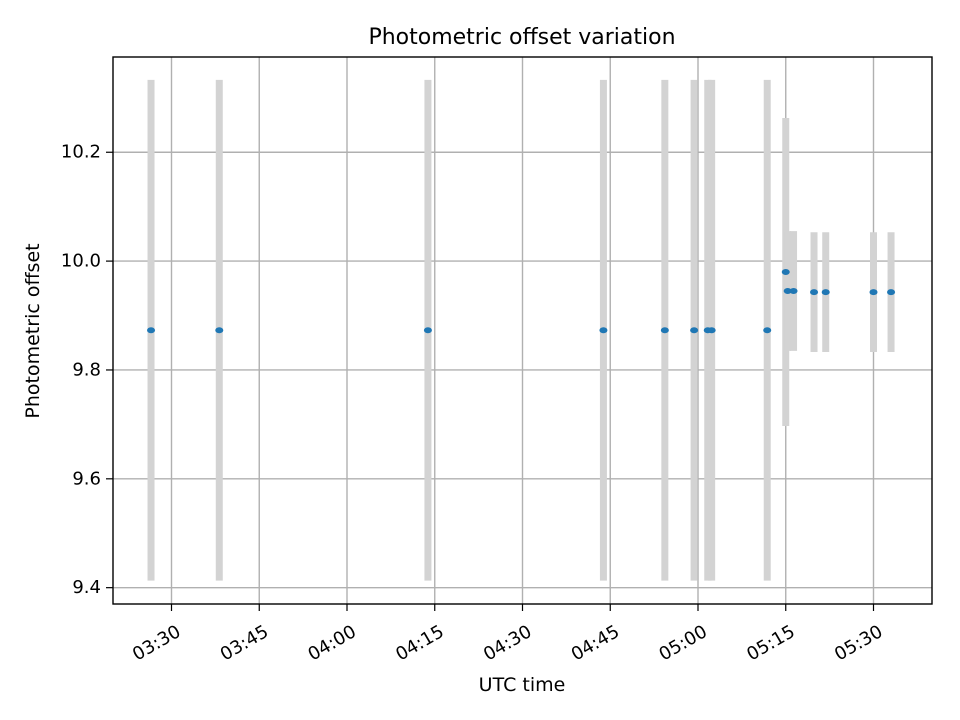  I want to click on y-tick-label: 10.0, so click(81, 261).